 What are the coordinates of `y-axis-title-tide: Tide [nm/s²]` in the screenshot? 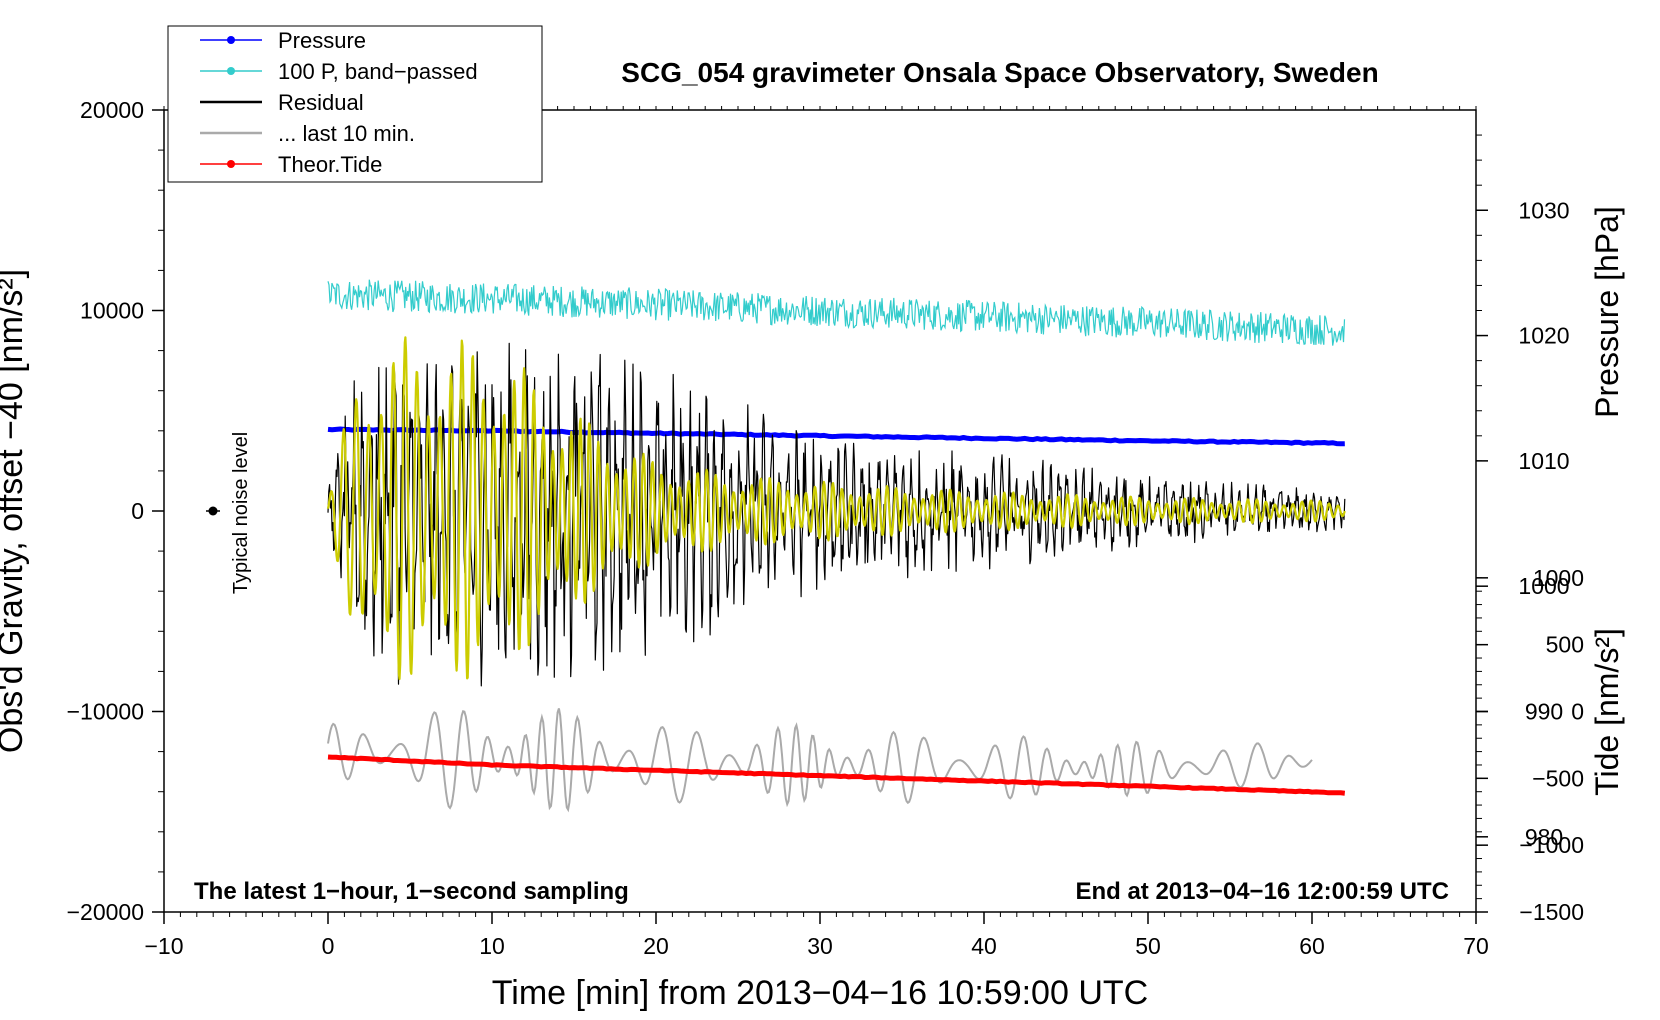 It's located at (1607, 712).